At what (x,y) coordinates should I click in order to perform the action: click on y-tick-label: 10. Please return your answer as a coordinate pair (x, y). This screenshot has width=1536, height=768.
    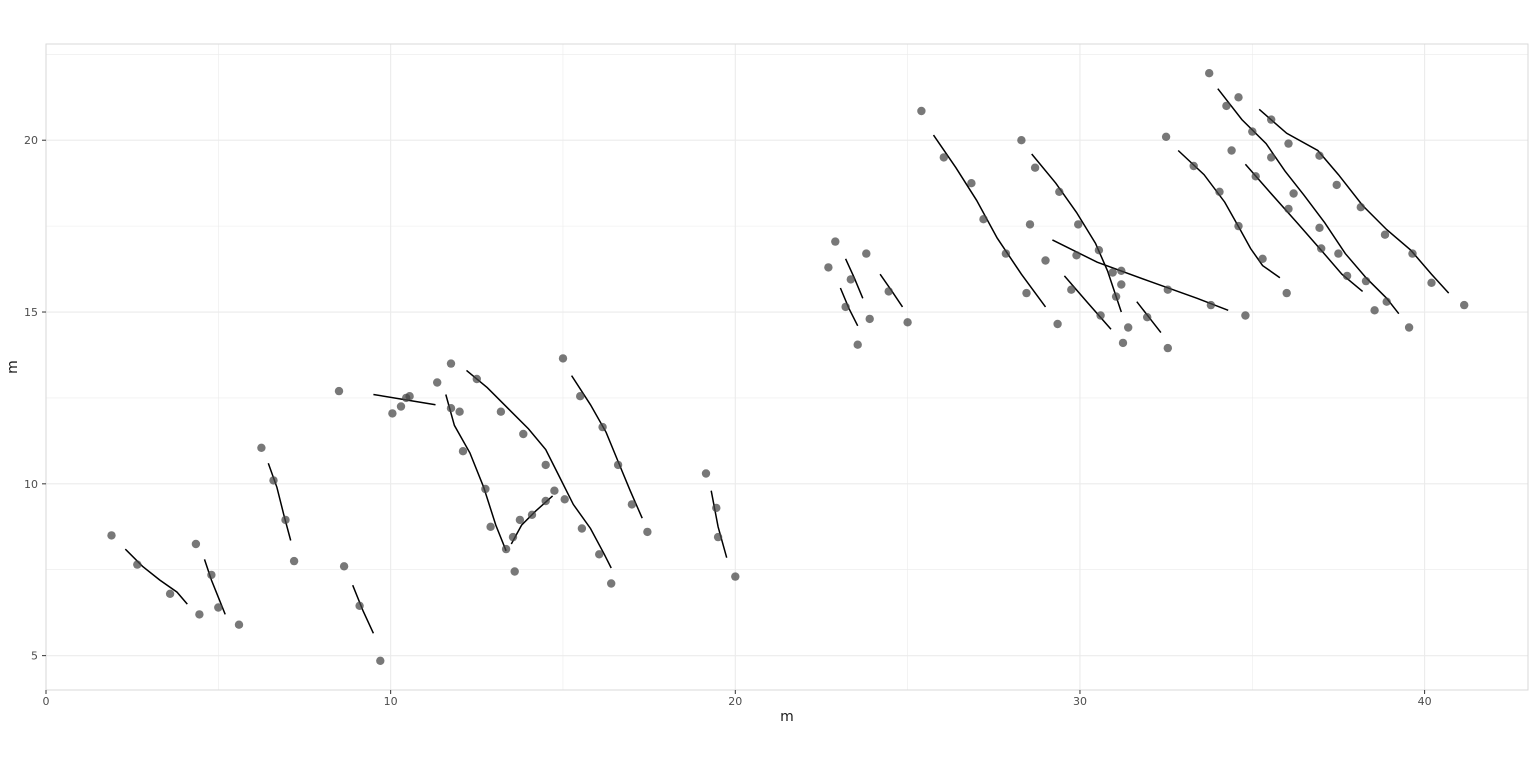
    Looking at the image, I should click on (31, 484).